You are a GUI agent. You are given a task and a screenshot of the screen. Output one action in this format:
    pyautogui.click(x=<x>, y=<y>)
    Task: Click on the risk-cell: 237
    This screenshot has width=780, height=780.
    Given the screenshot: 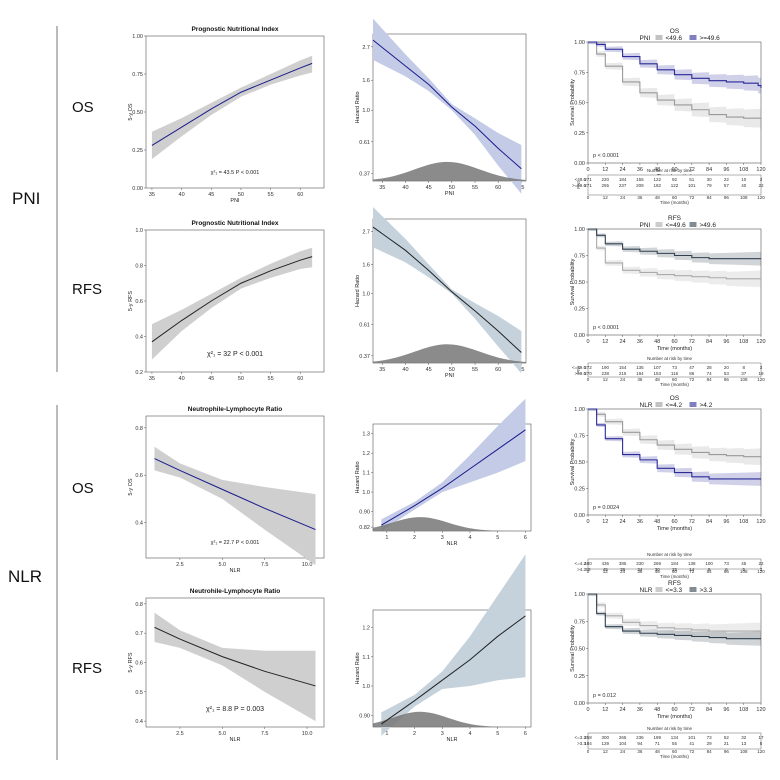 What is the action you would take?
    pyautogui.click(x=623, y=185)
    